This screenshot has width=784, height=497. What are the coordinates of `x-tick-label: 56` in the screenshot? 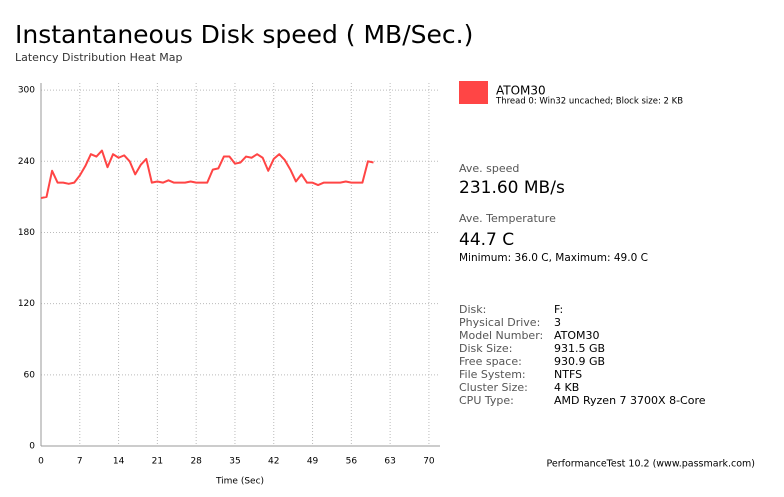 It's located at (352, 462).